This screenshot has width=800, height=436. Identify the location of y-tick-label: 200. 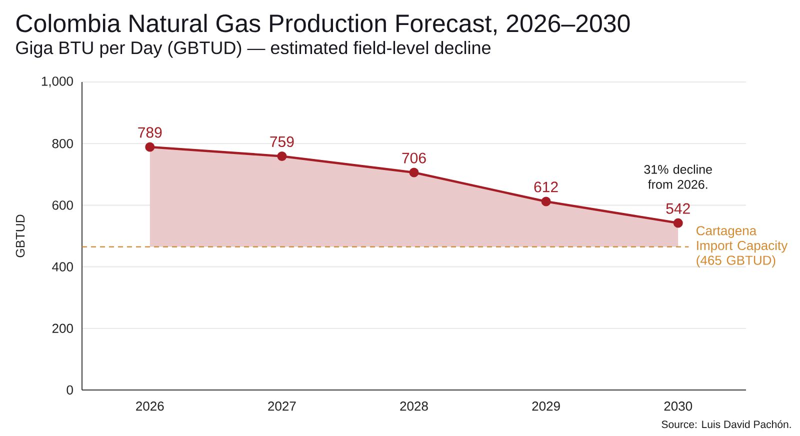
(62, 328).